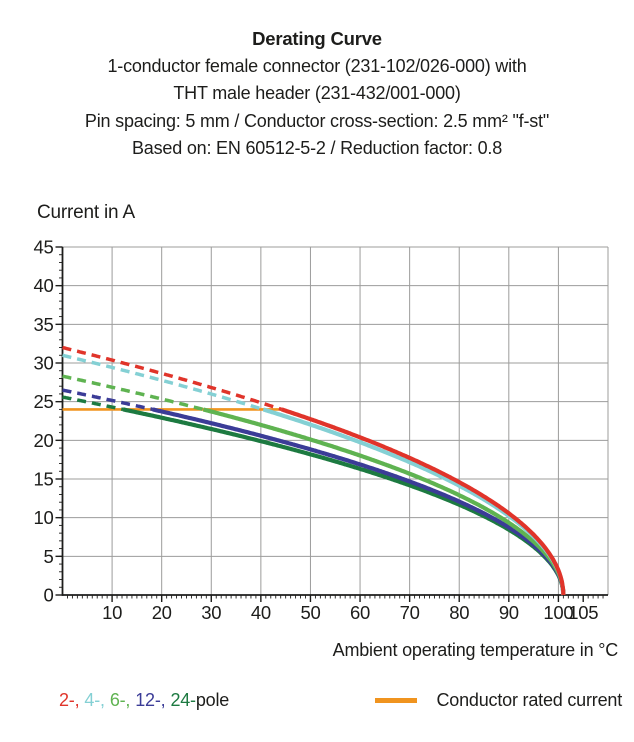 This screenshot has height=742, width=634. What do you see at coordinates (529, 700) in the screenshot?
I see `rated-current-label: Conductor rated current` at bounding box center [529, 700].